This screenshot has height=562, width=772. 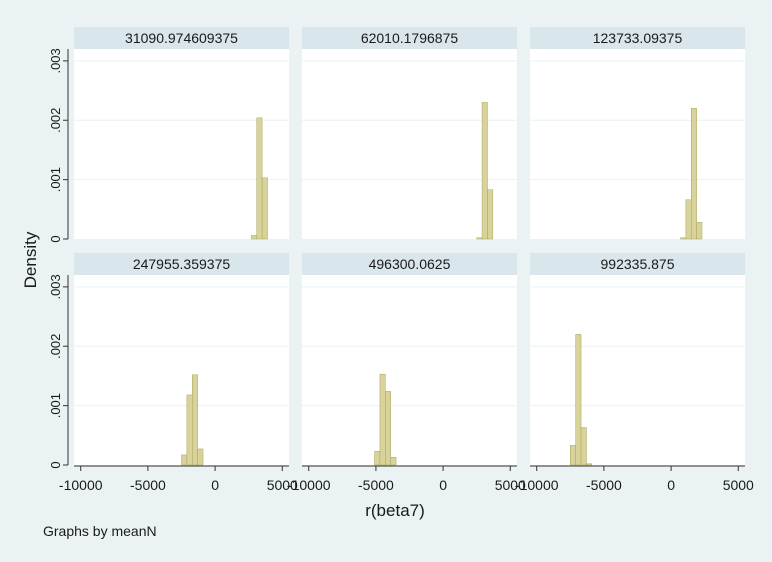 I want to click on x-axis-label: r(beta7), so click(x=395, y=510).